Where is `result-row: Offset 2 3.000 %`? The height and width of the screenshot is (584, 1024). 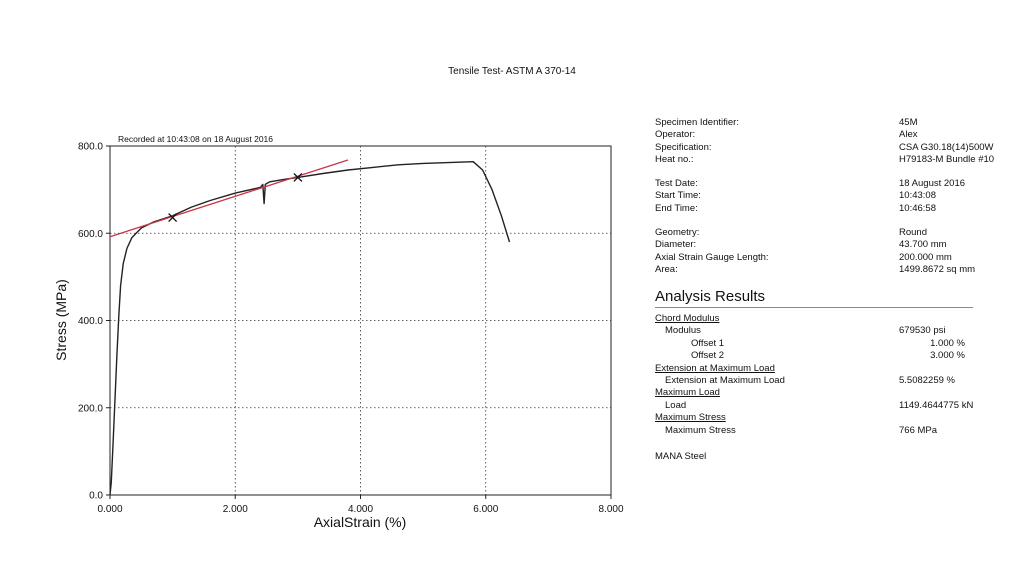
result-row: Offset 2 3.000 % is located at coordinates (815, 356).